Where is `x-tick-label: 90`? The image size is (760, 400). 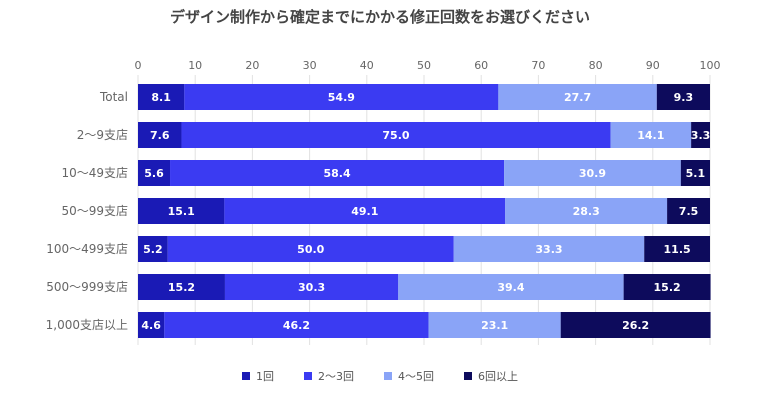 x-tick-label: 90 is located at coordinates (653, 65).